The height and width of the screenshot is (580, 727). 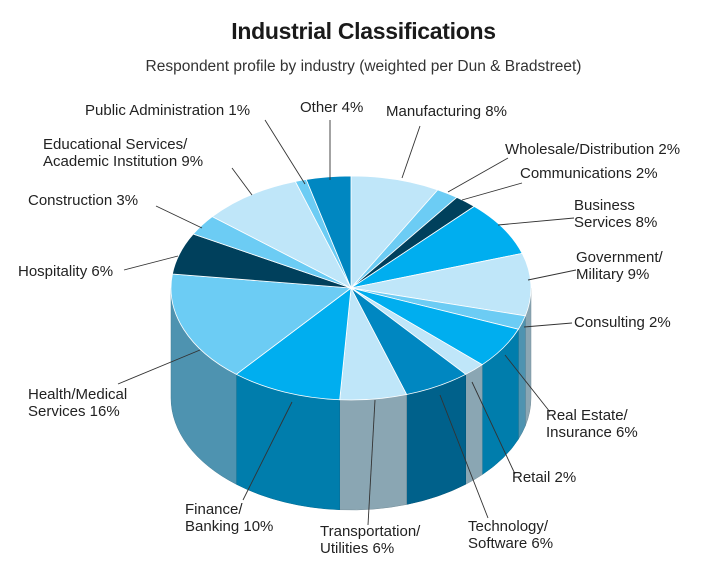 I want to click on label-line: Retail 2%, so click(x=544, y=477).